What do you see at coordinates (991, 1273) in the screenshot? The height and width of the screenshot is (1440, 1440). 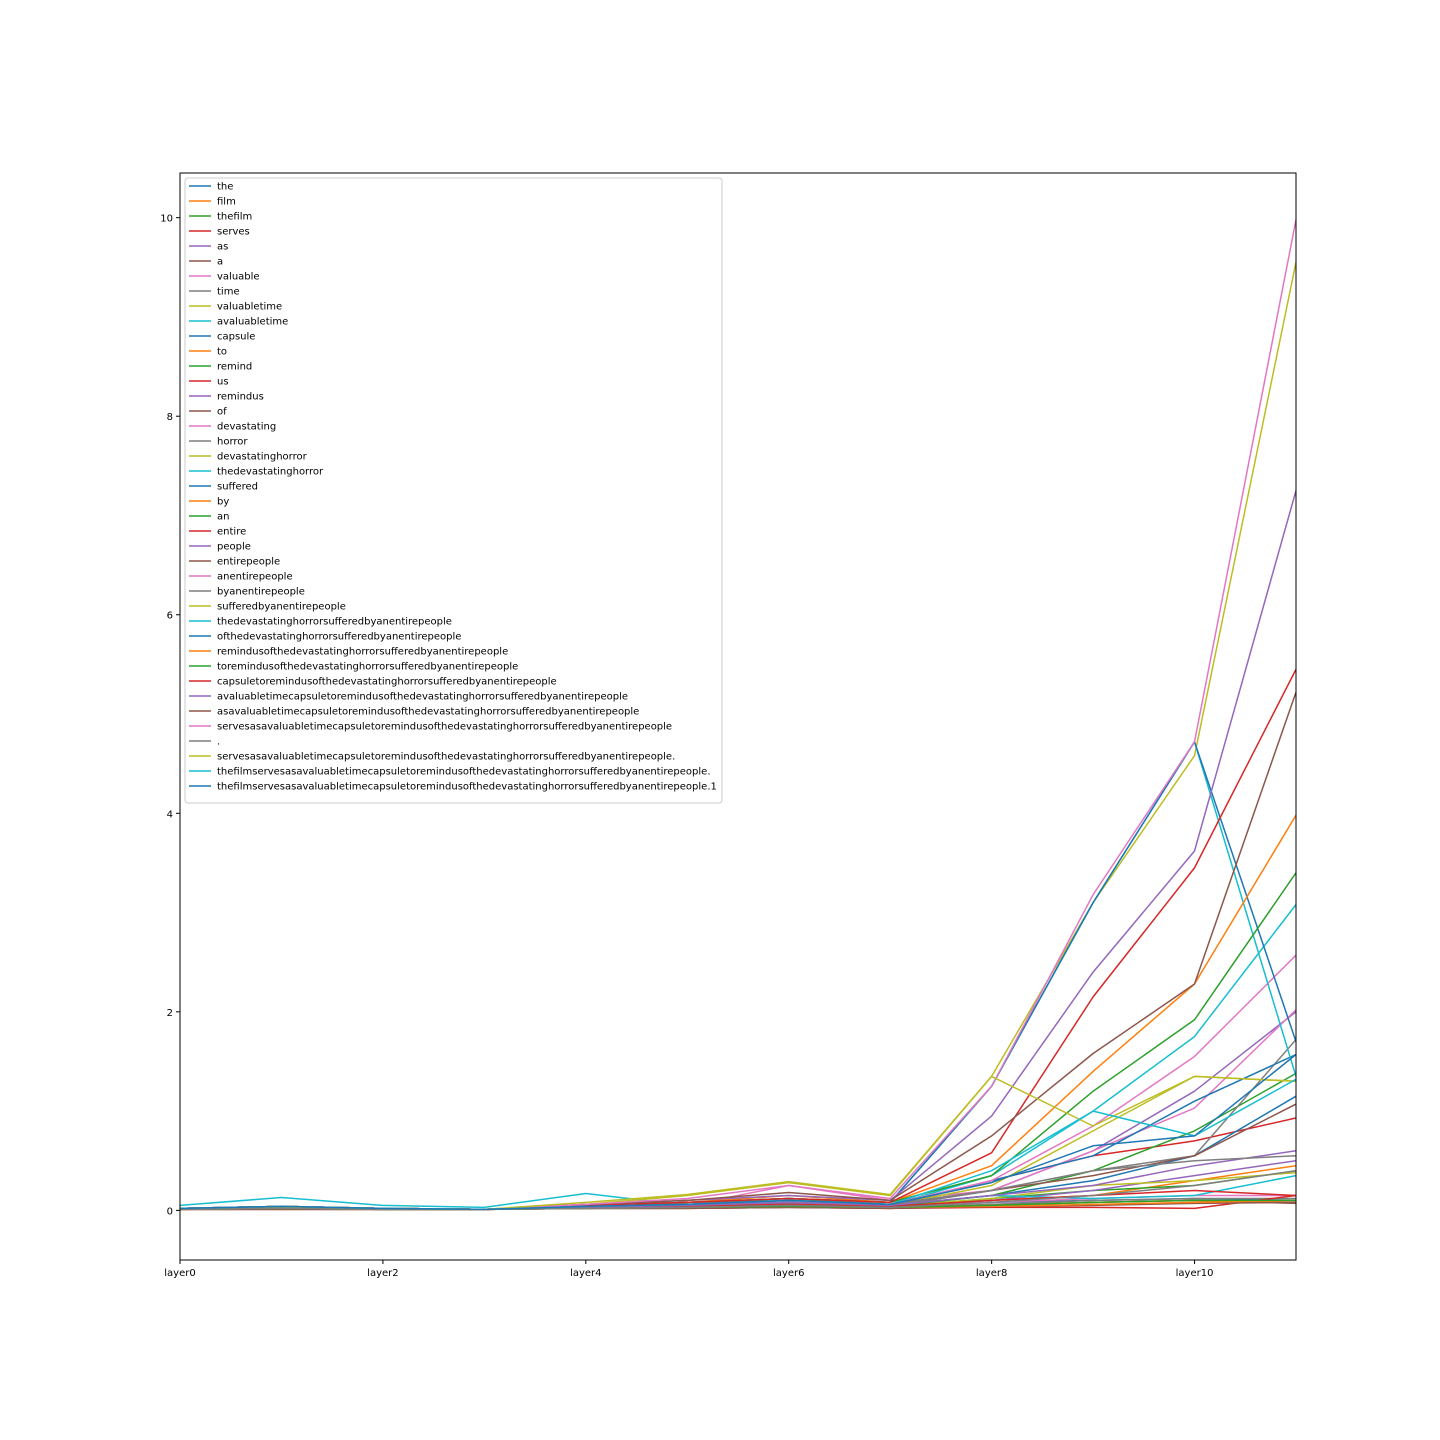 I see `x-tick-label: layer8` at bounding box center [991, 1273].